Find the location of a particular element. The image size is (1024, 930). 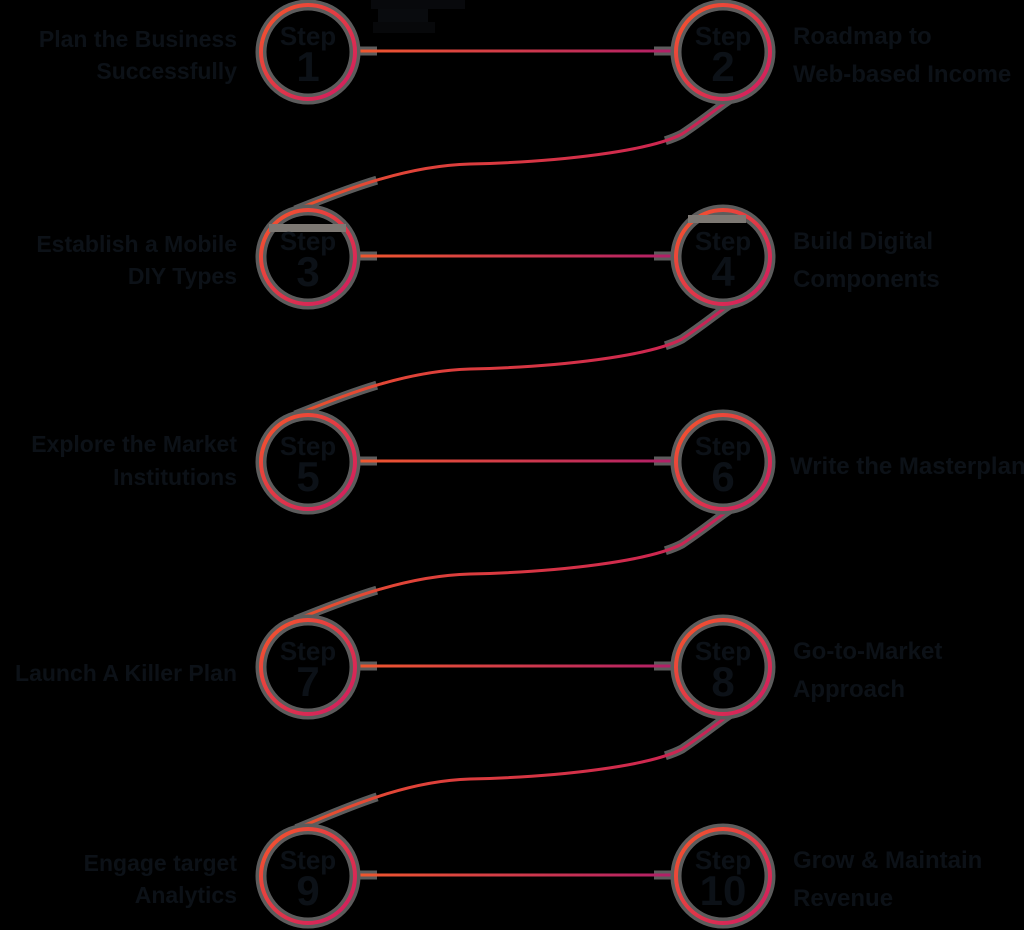

svg-text: Roadmap to is located at coordinates (862, 36).